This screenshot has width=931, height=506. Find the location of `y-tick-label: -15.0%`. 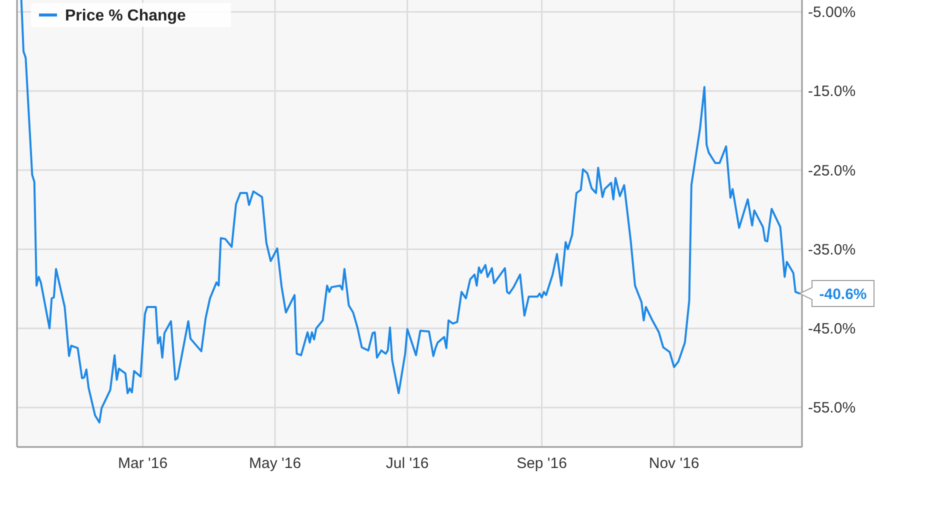

y-tick-label: -15.0% is located at coordinates (832, 91).